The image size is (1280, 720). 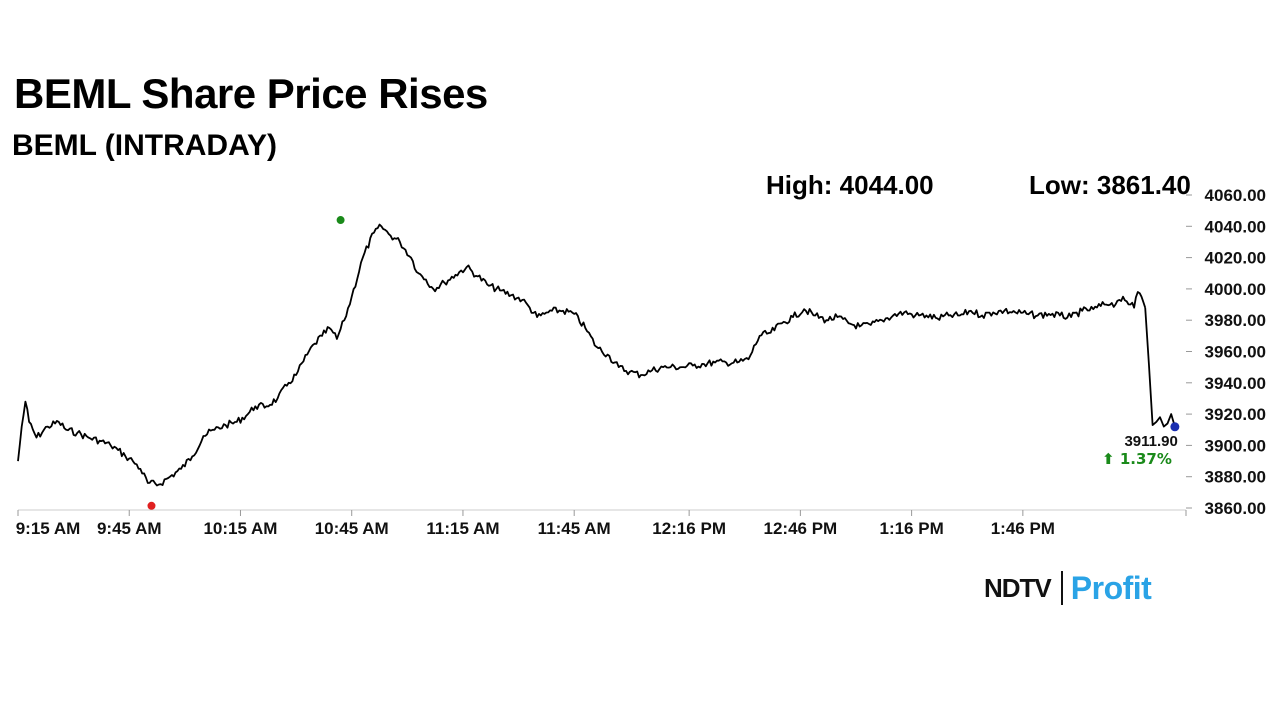 What do you see at coordinates (801, 528) in the screenshot?
I see `x-tick-label: 12:46 PM` at bounding box center [801, 528].